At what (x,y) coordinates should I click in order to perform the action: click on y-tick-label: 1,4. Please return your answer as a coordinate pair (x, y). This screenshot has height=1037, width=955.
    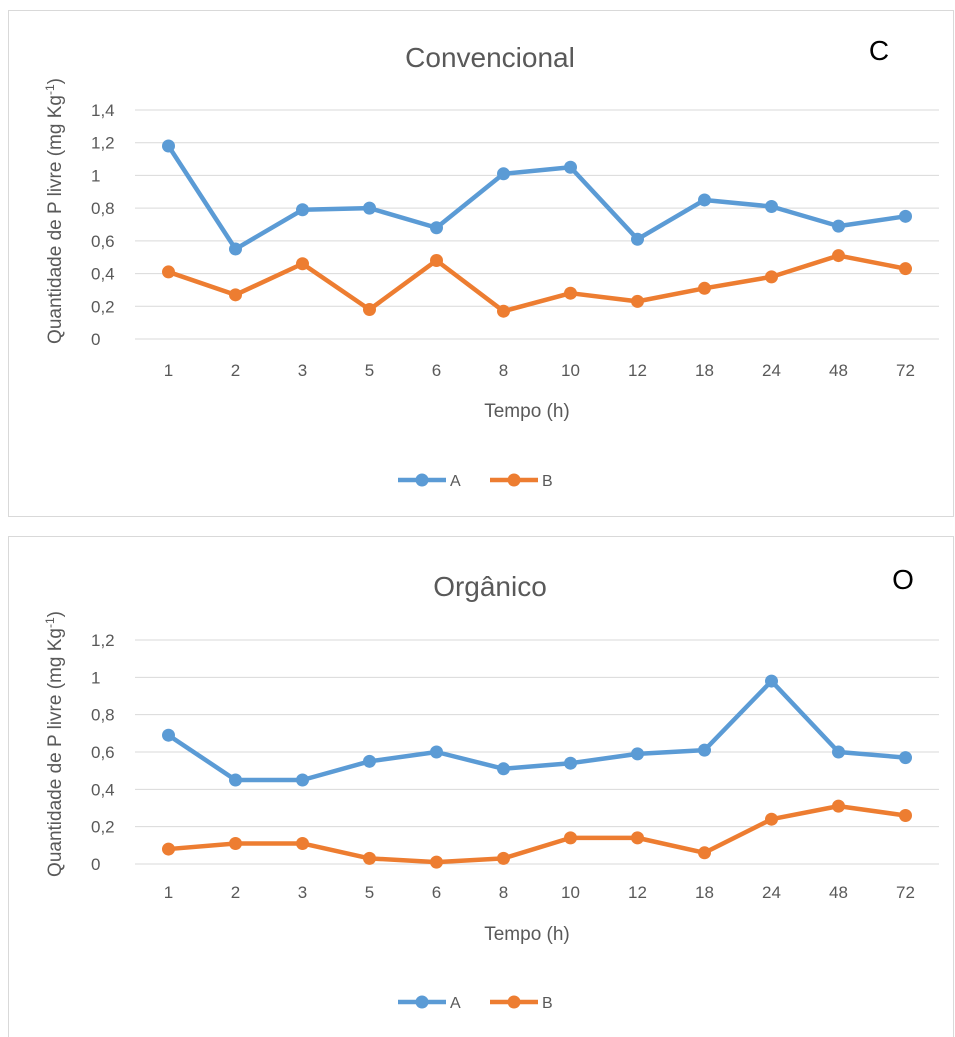
    Looking at the image, I should click on (103, 110).